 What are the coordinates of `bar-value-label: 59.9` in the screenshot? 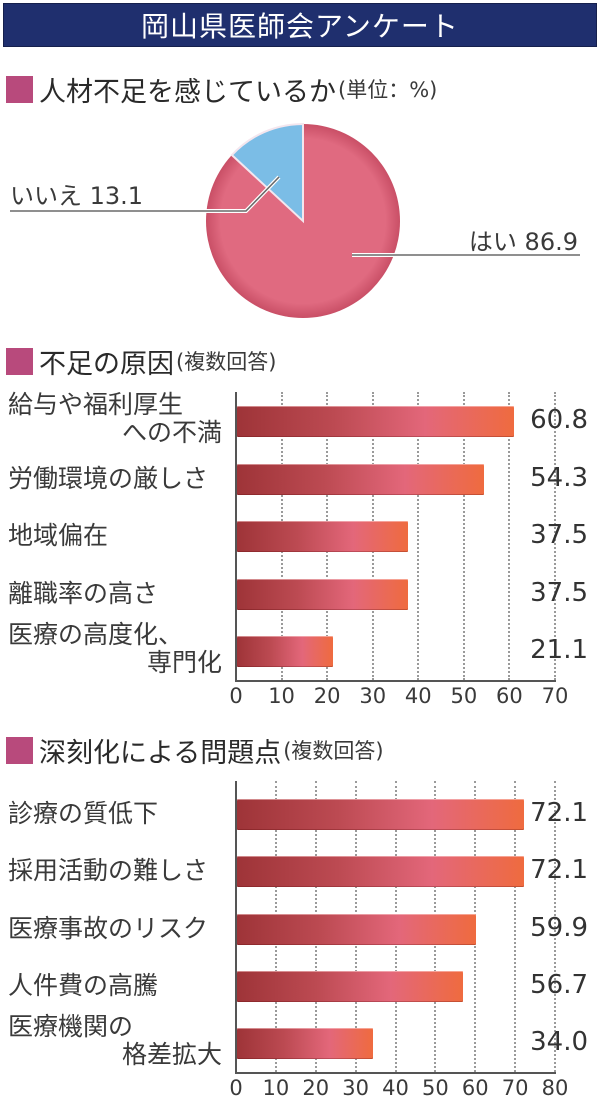 It's located at (559, 927).